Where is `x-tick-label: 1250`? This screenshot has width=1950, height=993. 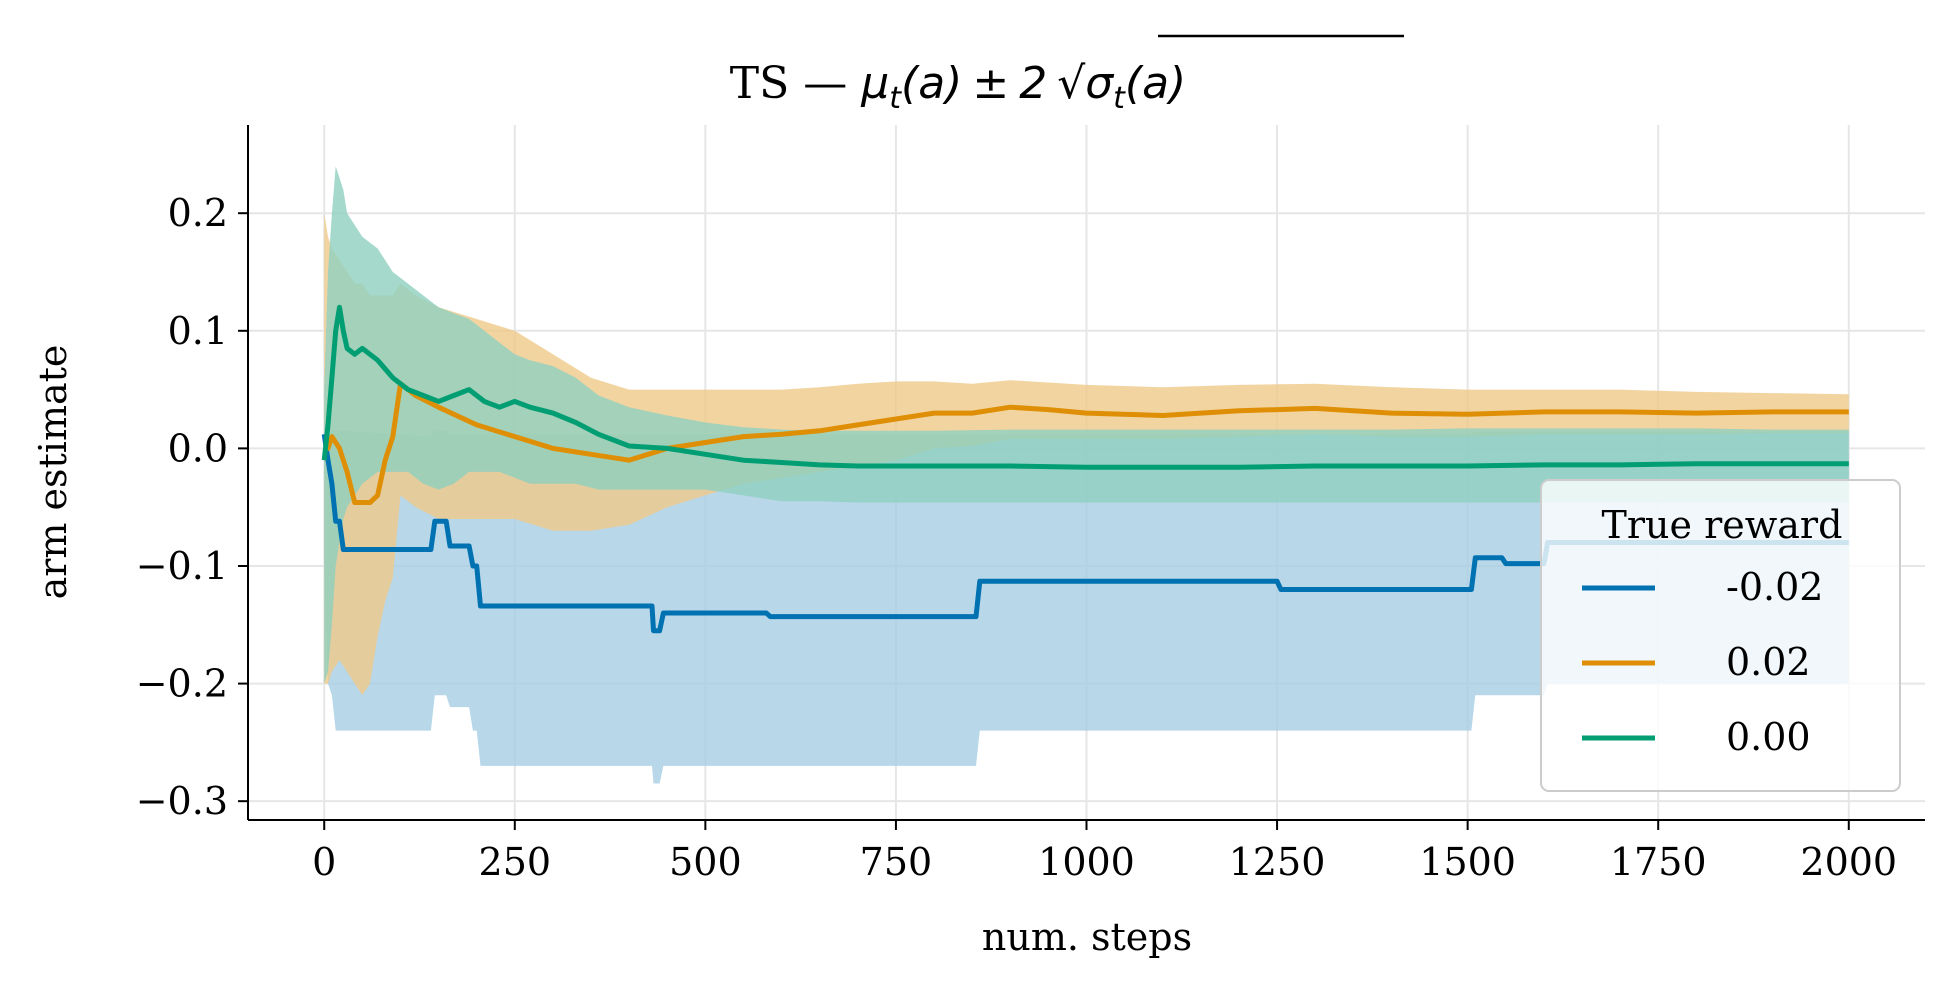 x-tick-label: 1250 is located at coordinates (1277, 862).